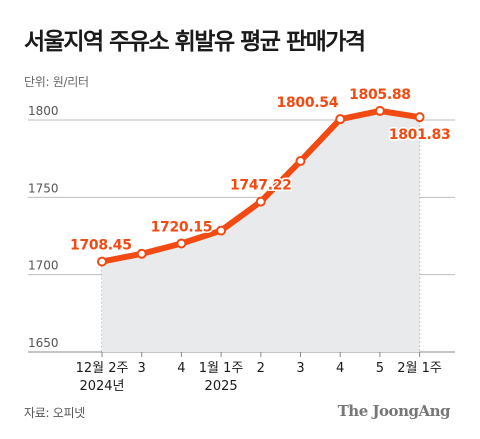  What do you see at coordinates (43, 343) in the screenshot?
I see `y-tick-label: 1650` at bounding box center [43, 343].